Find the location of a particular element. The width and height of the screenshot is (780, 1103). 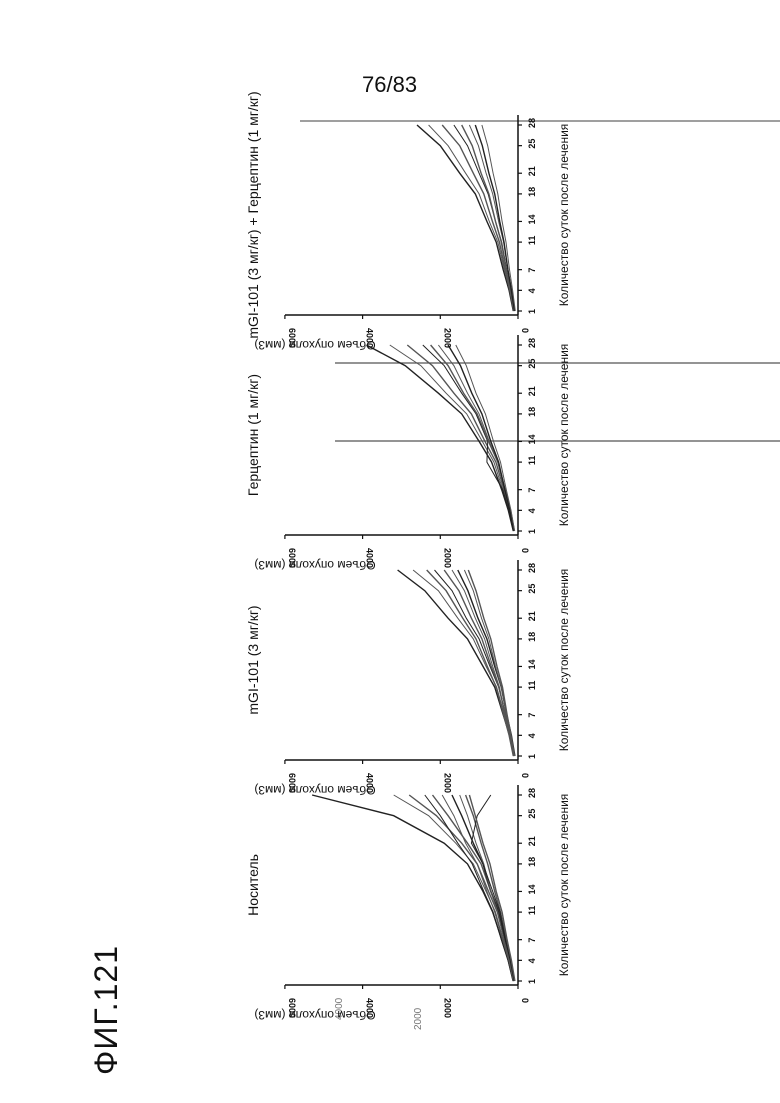

chart-title: Герцептин (1 мг/кг) is located at coordinates (253, 435).